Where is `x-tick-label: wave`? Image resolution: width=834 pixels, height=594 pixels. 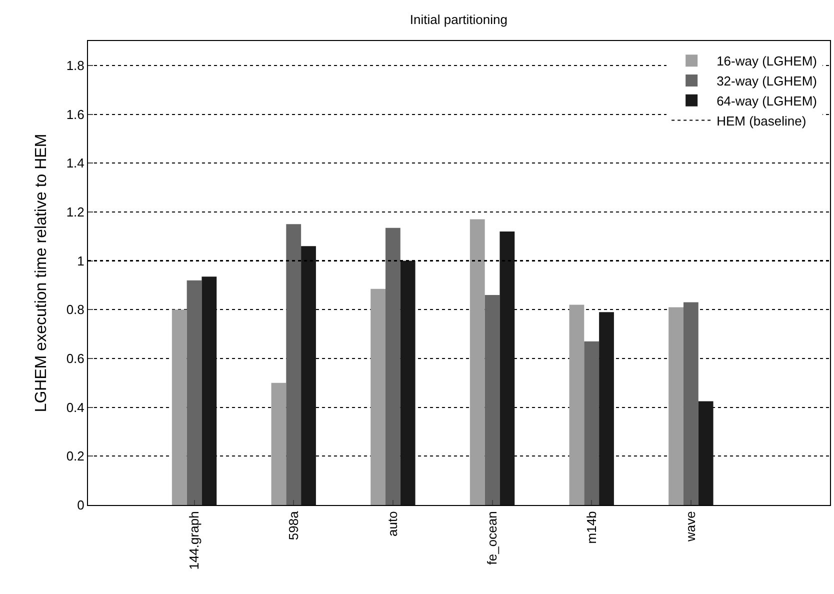
x-tick-label: wave is located at coordinates (690, 527).